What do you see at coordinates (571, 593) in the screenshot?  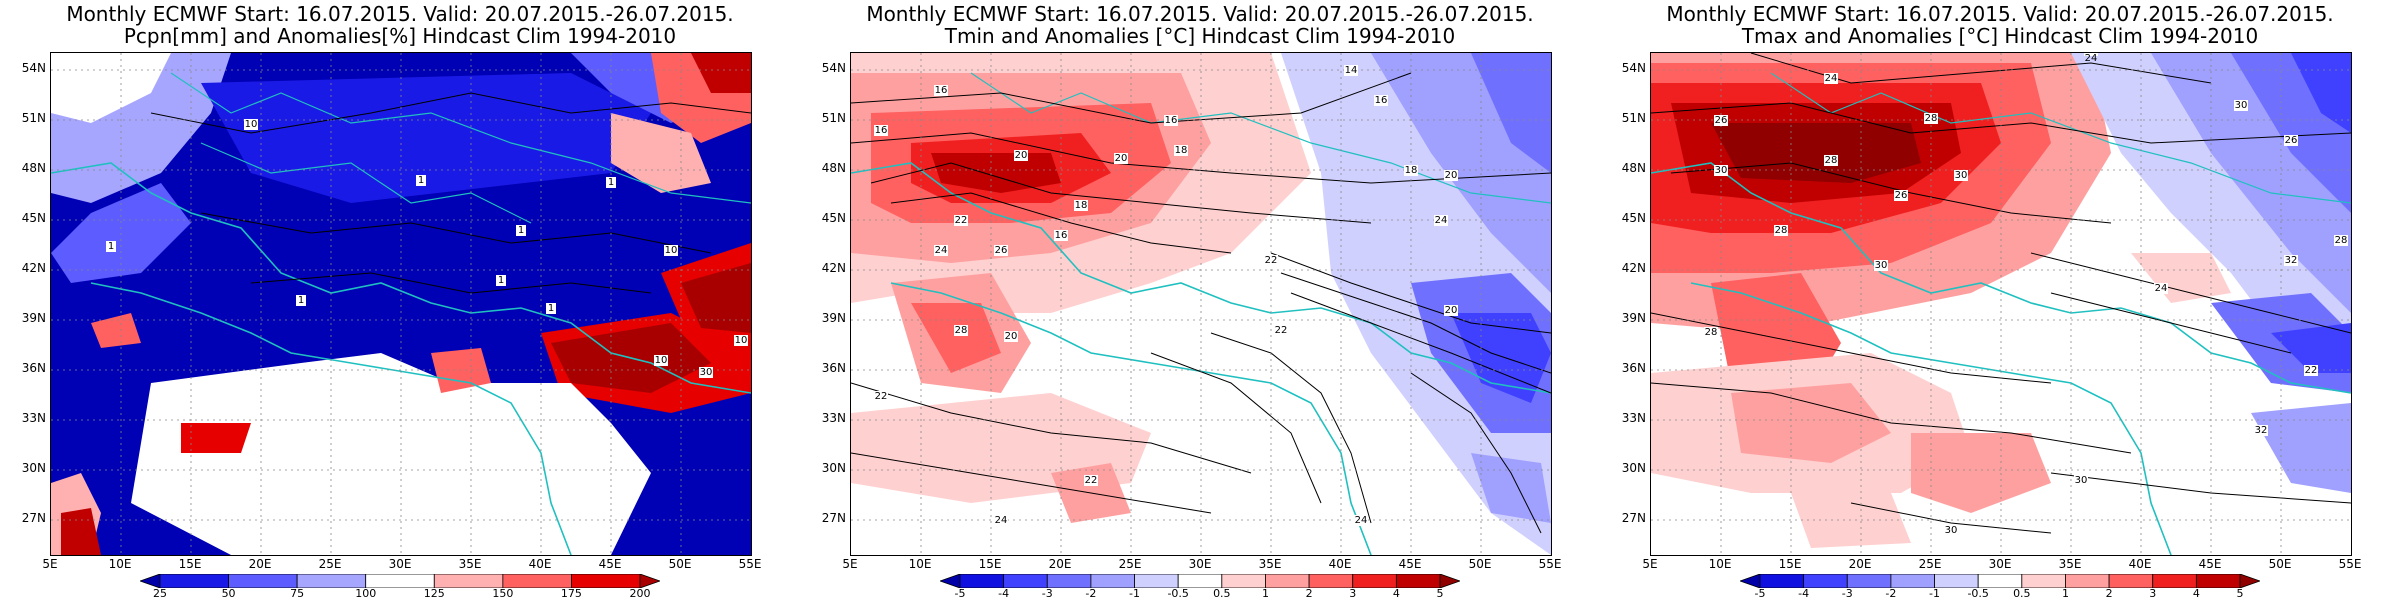 I see `colorbar-tick-label: 175` at bounding box center [571, 593].